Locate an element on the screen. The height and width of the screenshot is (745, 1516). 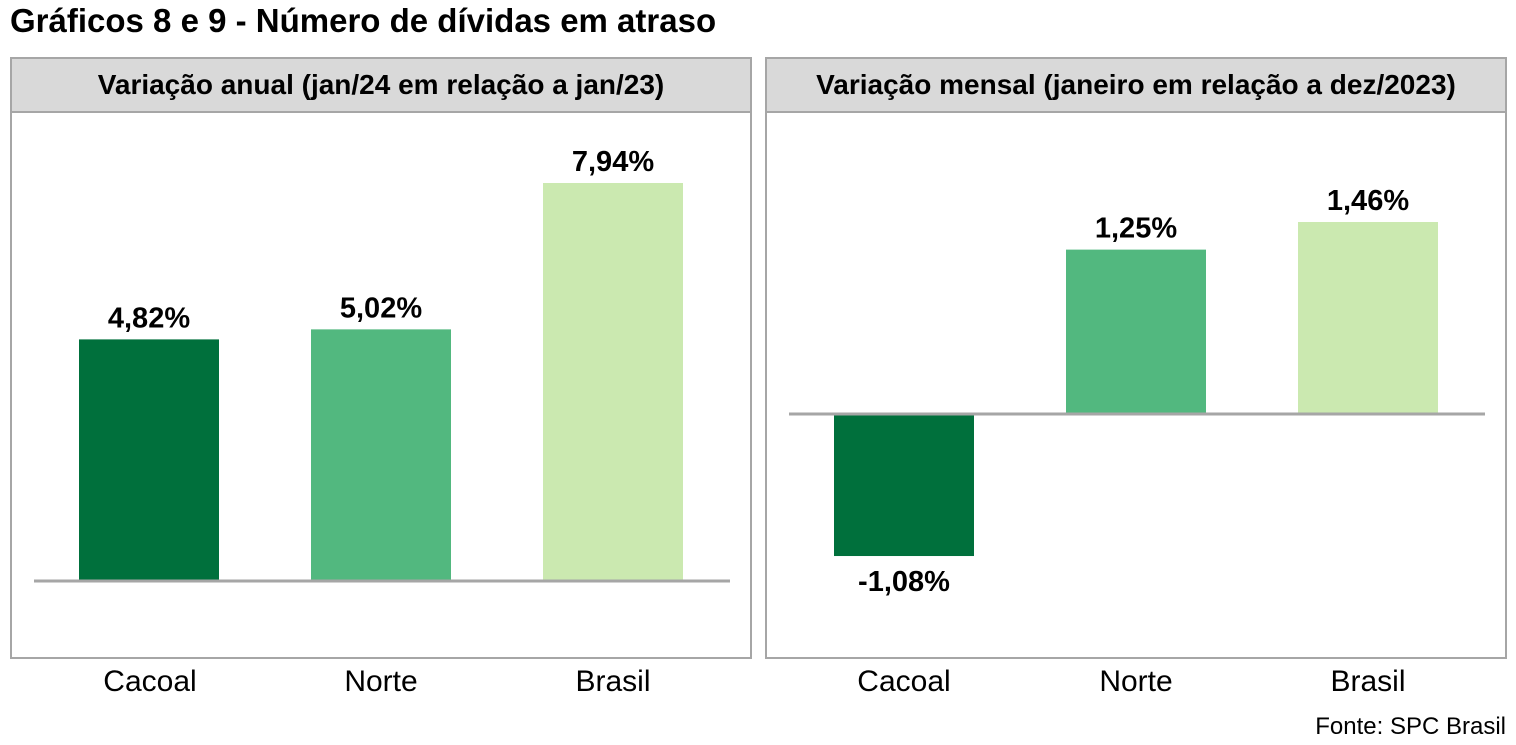
annual-category-label-brasil: Brasil is located at coordinates (613, 681).